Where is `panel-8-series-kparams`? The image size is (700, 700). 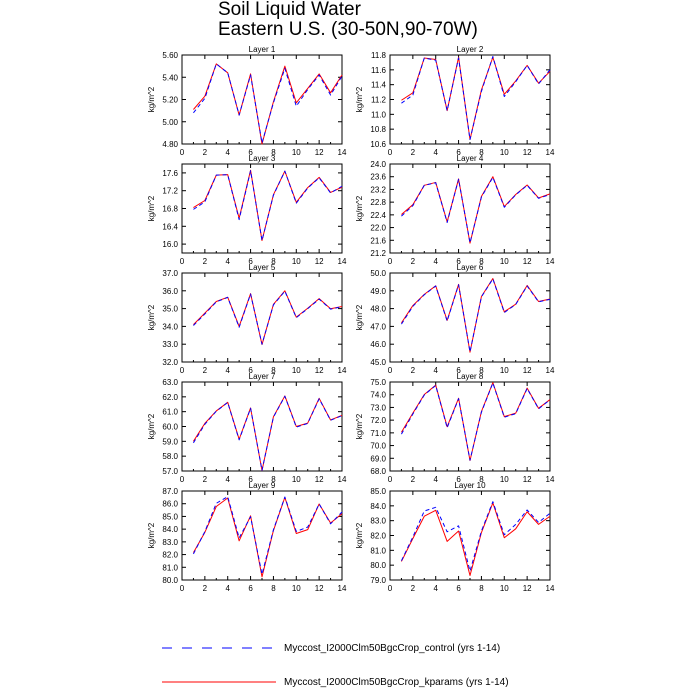
panel-8-series-kparams is located at coordinates (476, 422).